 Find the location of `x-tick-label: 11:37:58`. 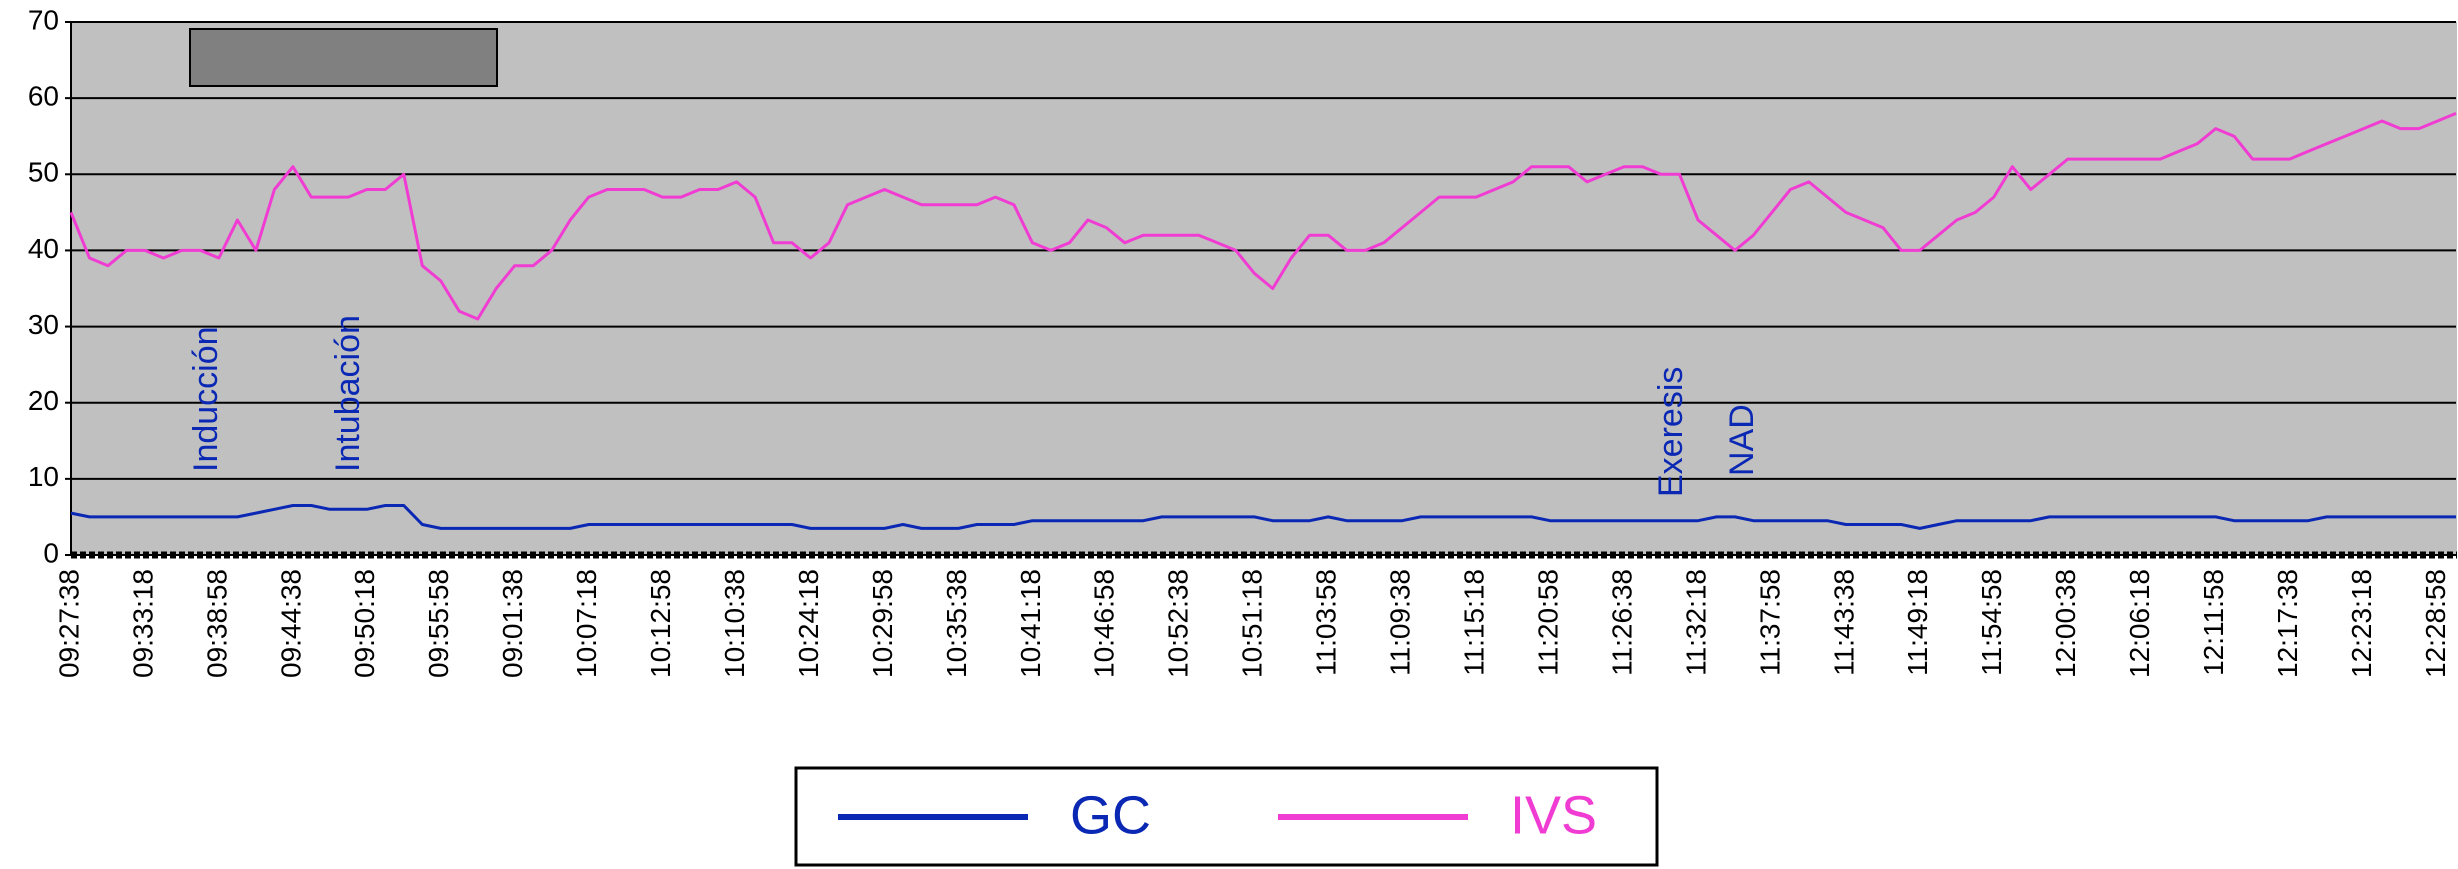

x-tick-label: 11:37:58 is located at coordinates (1769, 622).